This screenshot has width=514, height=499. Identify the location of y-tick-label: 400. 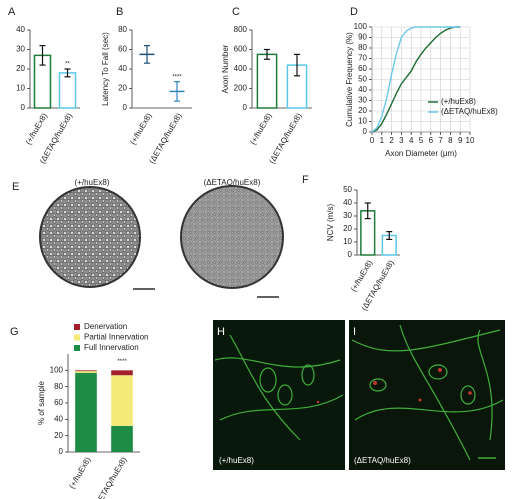
(241, 68).